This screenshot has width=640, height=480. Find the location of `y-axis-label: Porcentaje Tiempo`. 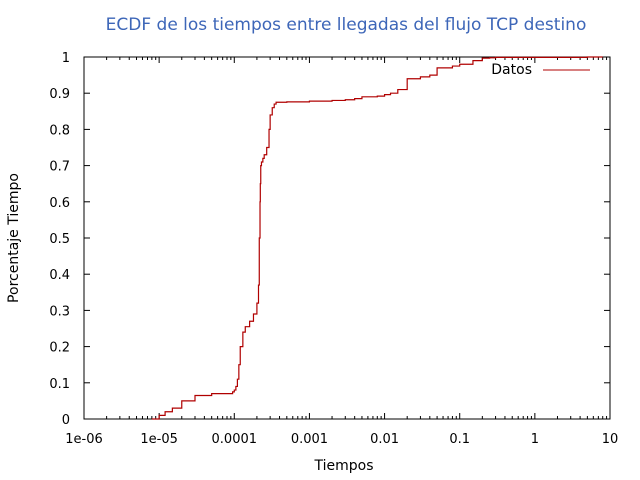

y-axis-label: Porcentaje Tiempo is located at coordinates (14, 238).